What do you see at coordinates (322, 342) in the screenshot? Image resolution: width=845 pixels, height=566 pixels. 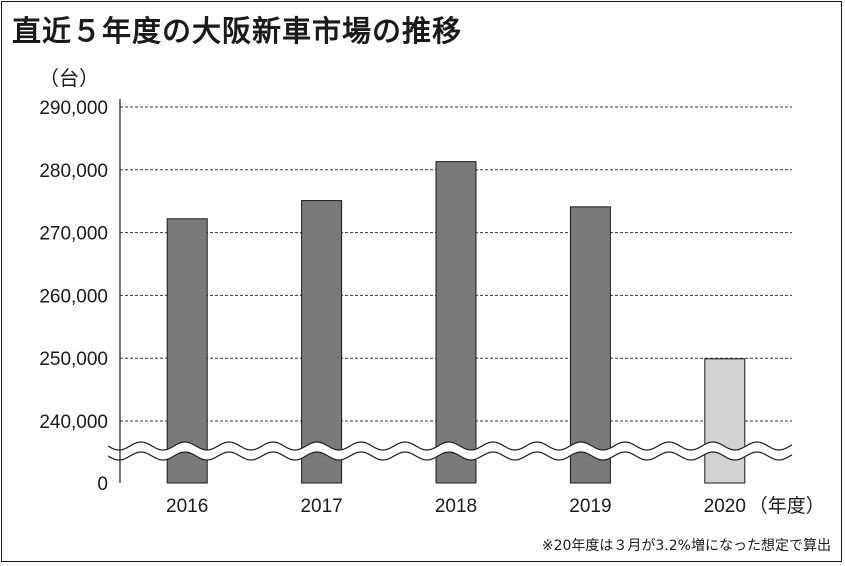 I see `bar-2017` at bounding box center [322, 342].